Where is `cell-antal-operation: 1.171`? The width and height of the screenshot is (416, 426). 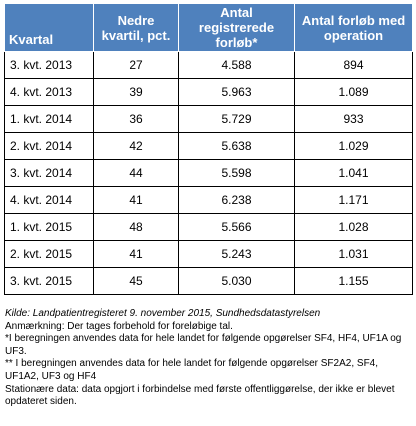
cell-antal-operation: 1.171 is located at coordinates (353, 200).